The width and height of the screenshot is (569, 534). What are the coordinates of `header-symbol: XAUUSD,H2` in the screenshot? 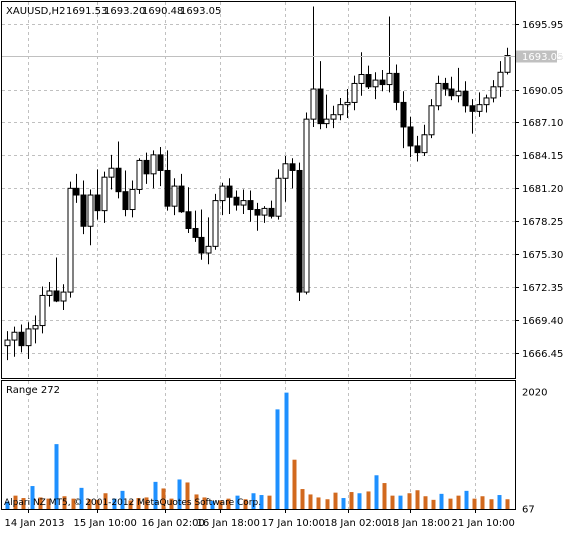 It's located at (35, 11).